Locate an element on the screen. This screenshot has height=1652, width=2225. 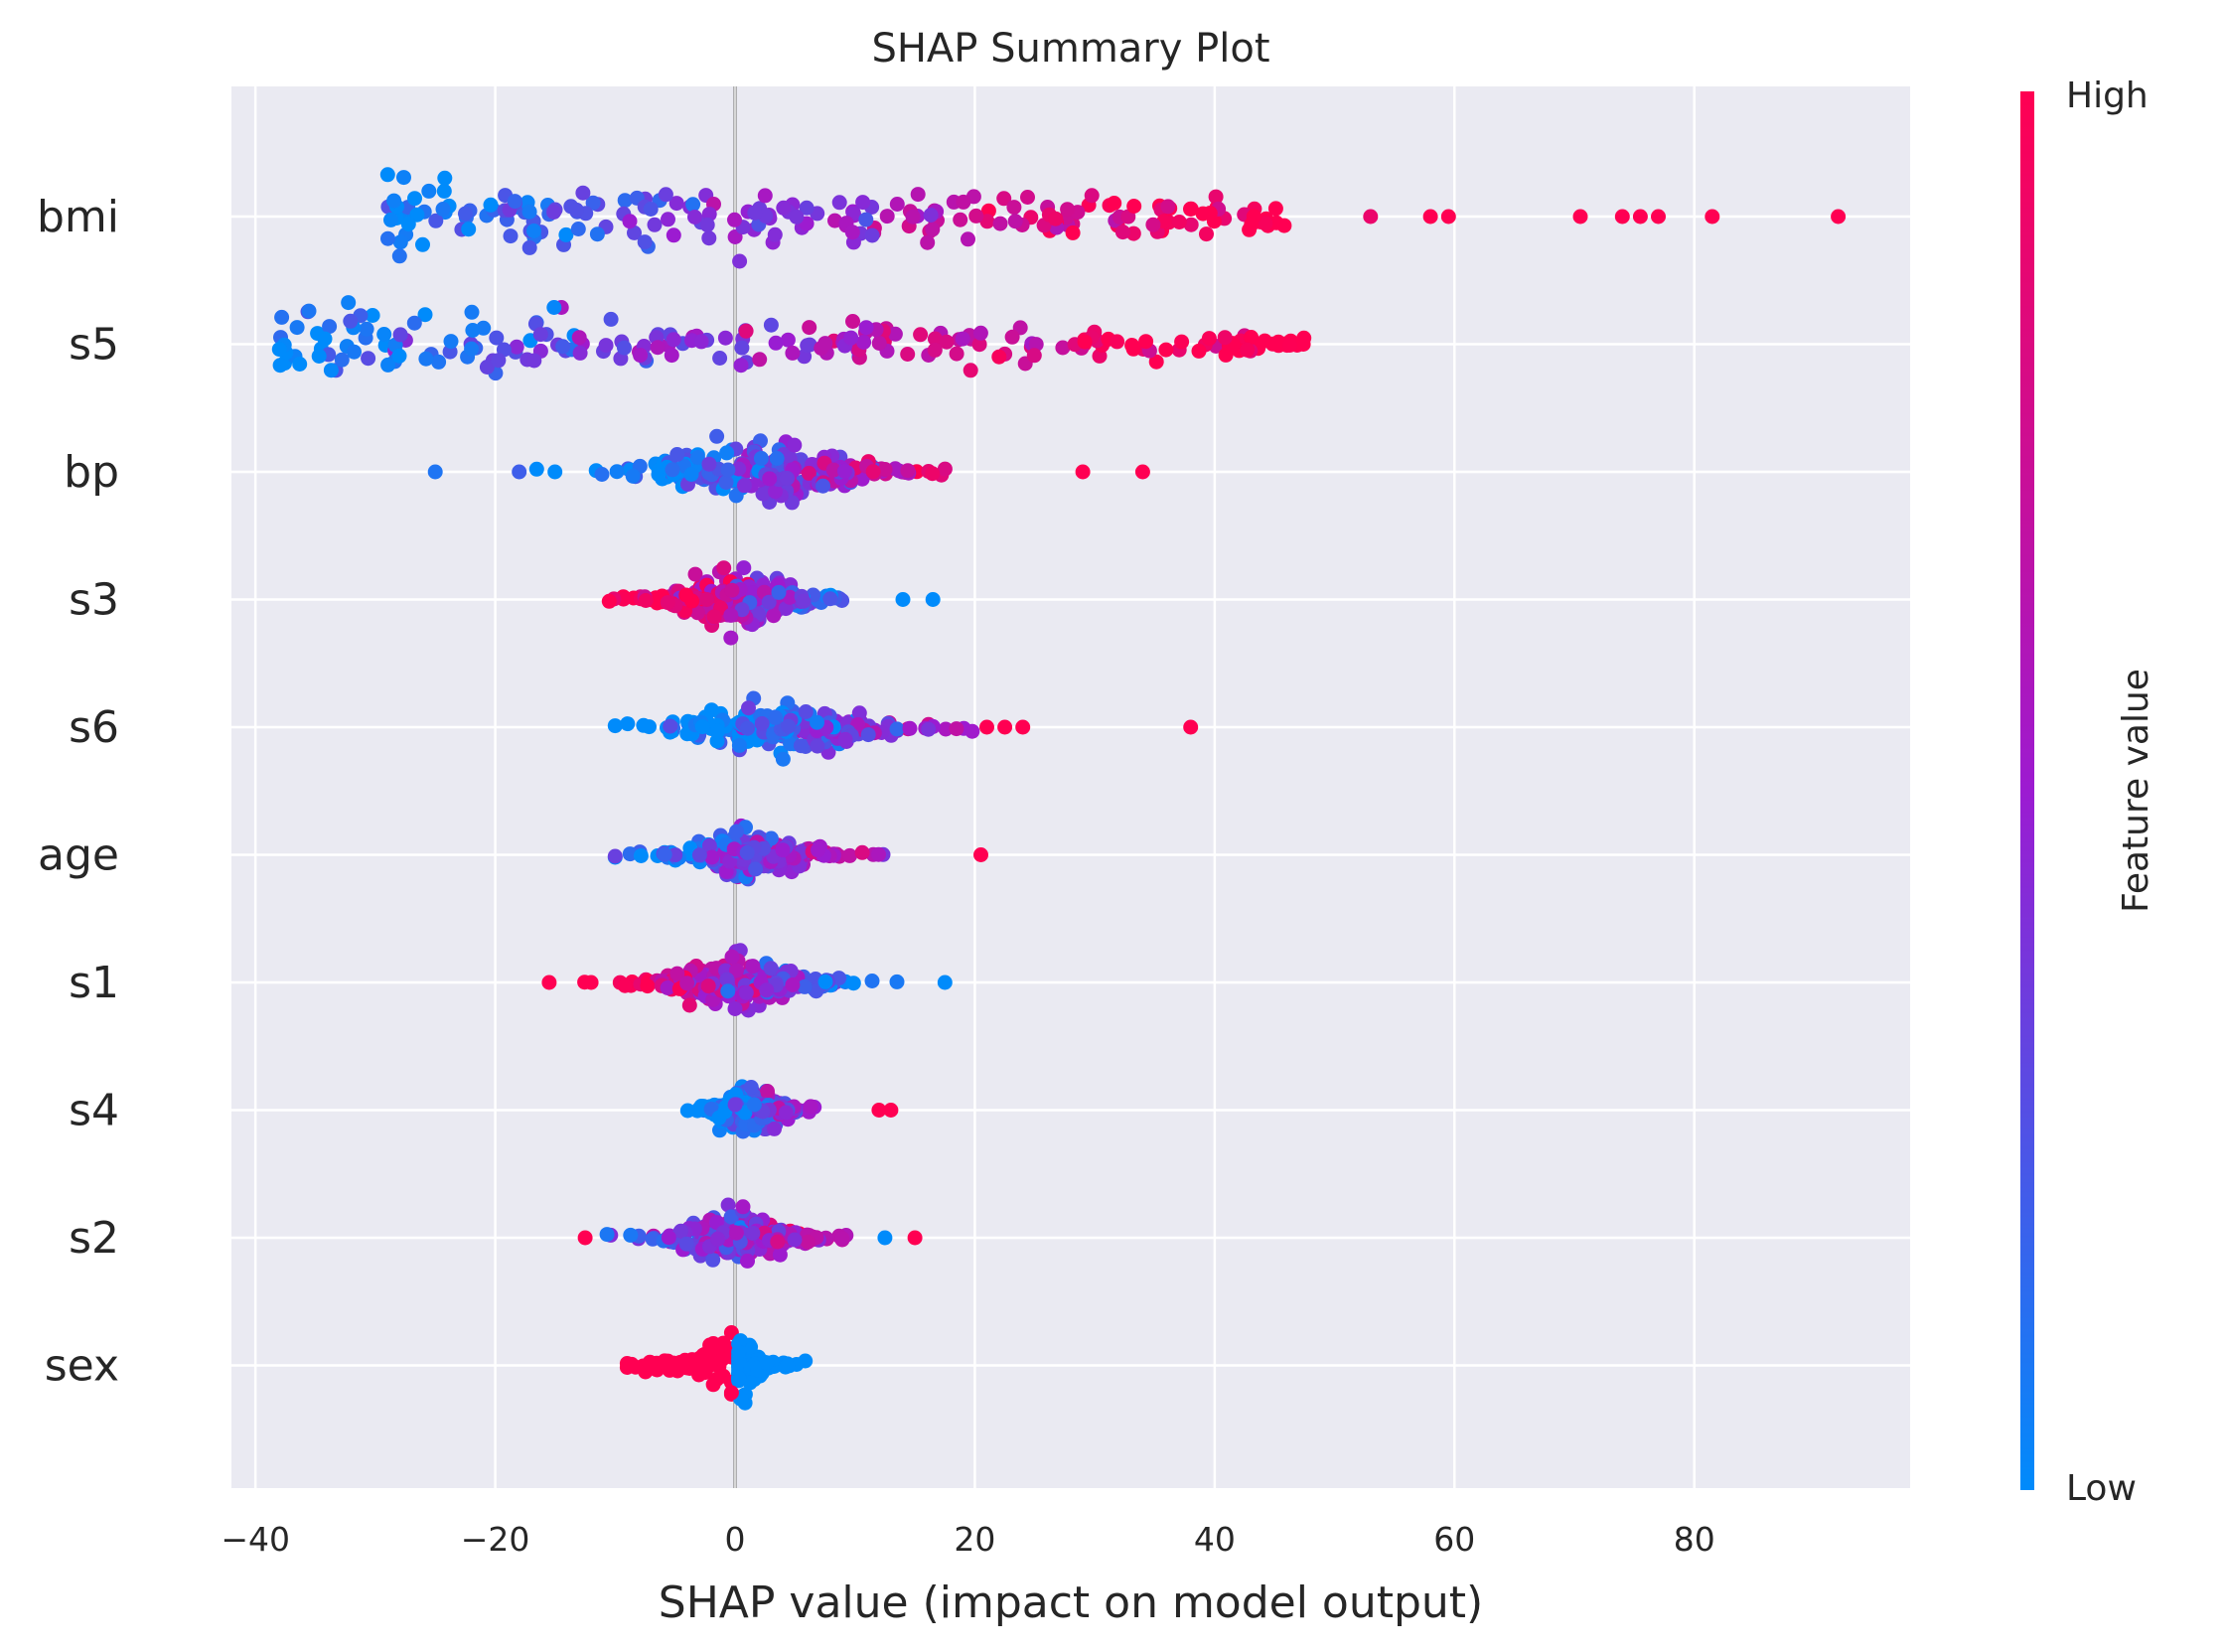
shap-point-sex is located at coordinates (627, 1363).